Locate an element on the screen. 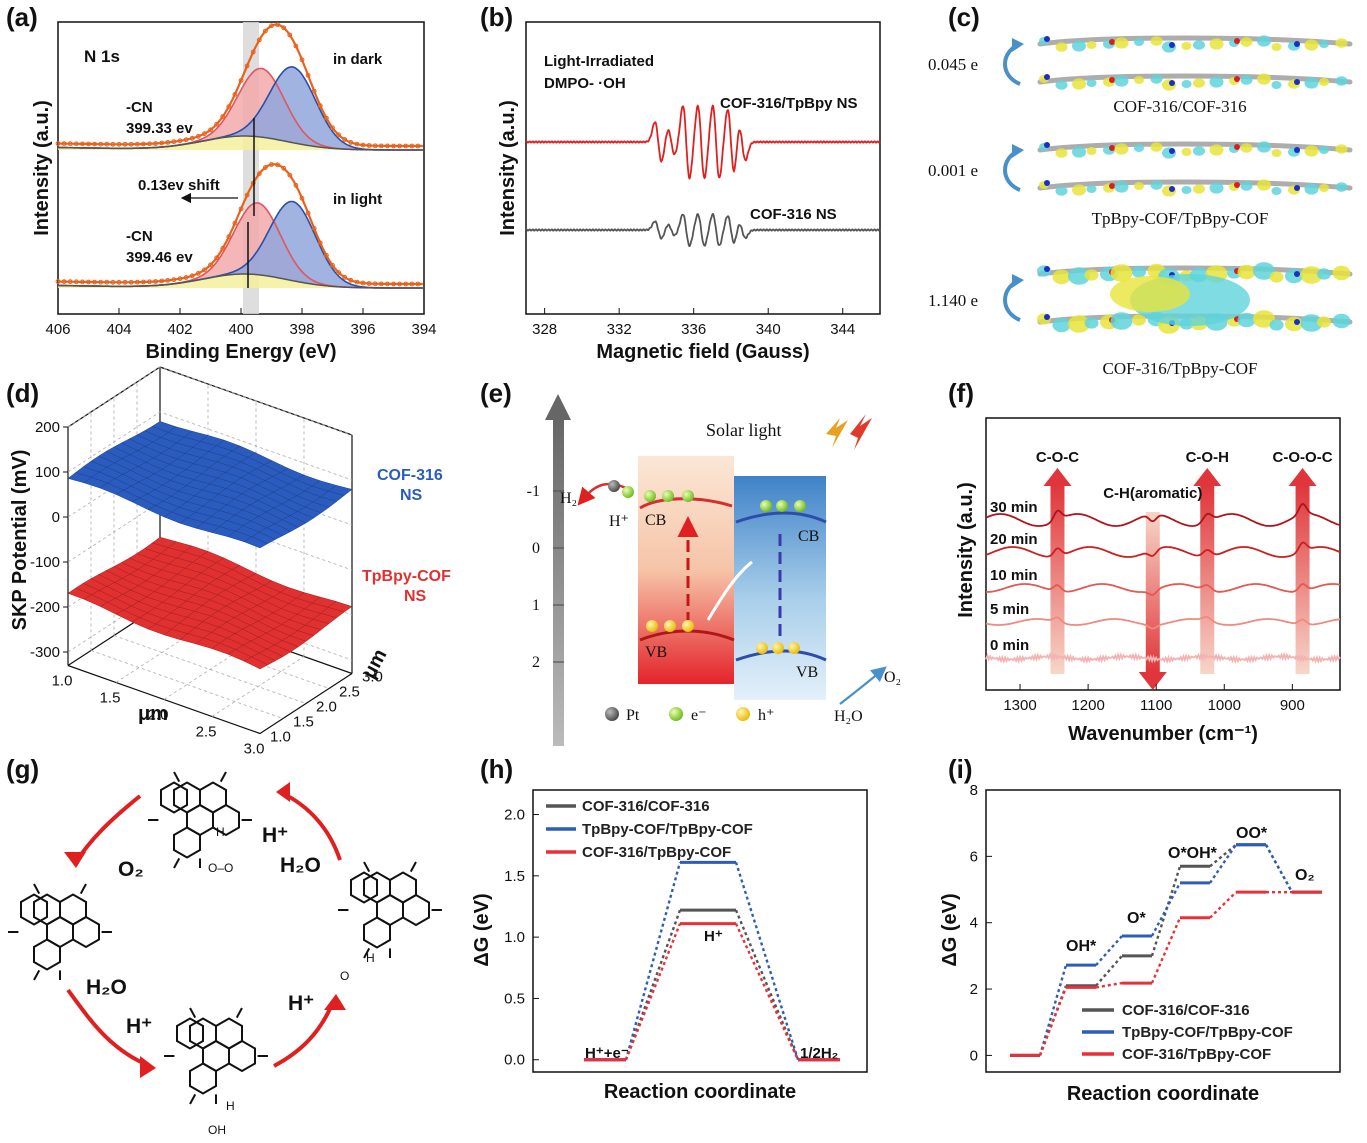  panel-f-arrow-head is located at coordinates (1207, 477).